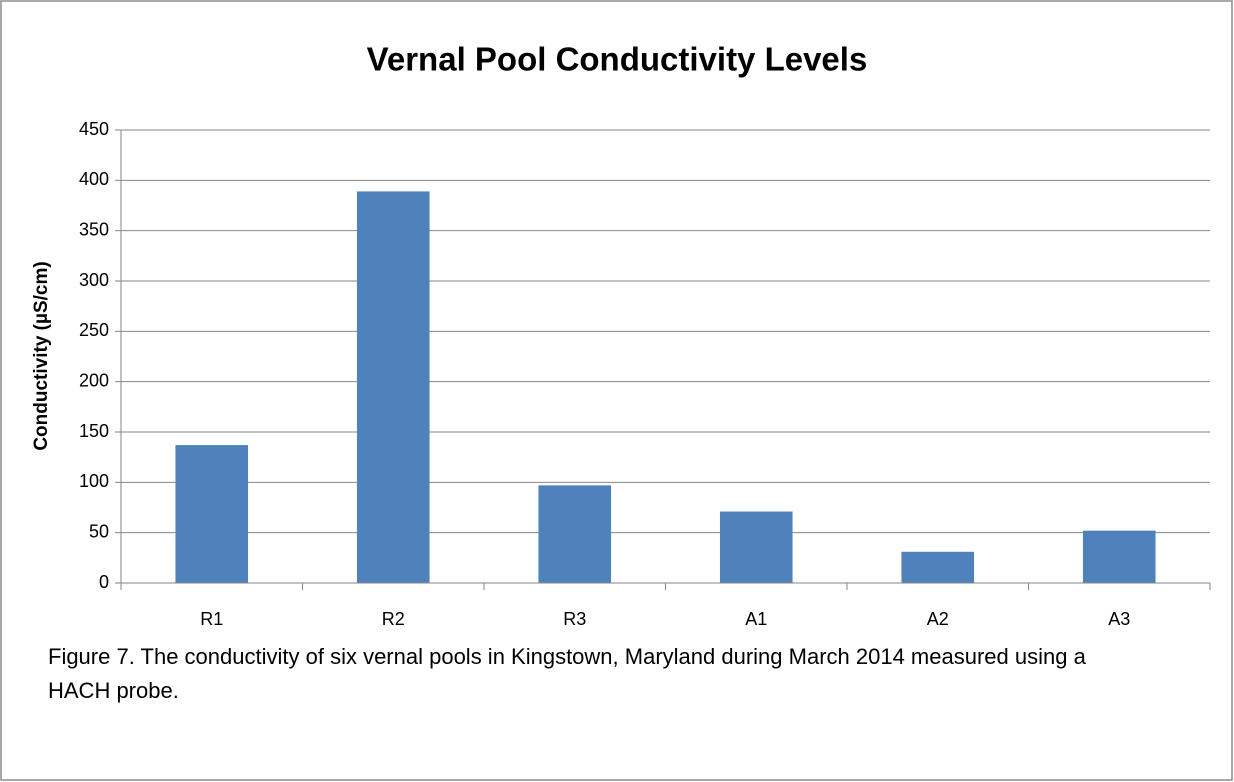  Describe the element at coordinates (574, 619) in the screenshot. I see `x-tick-label: R3` at that location.